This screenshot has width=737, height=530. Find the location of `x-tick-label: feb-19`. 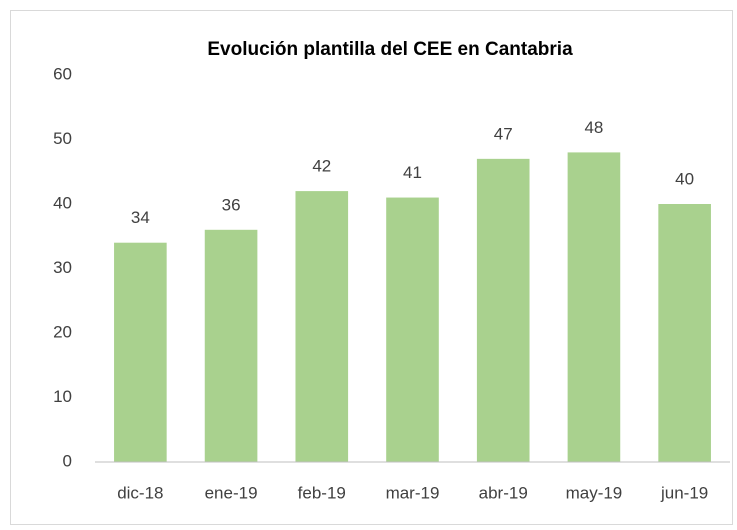

x-tick-label: feb-19 is located at coordinates (322, 492).